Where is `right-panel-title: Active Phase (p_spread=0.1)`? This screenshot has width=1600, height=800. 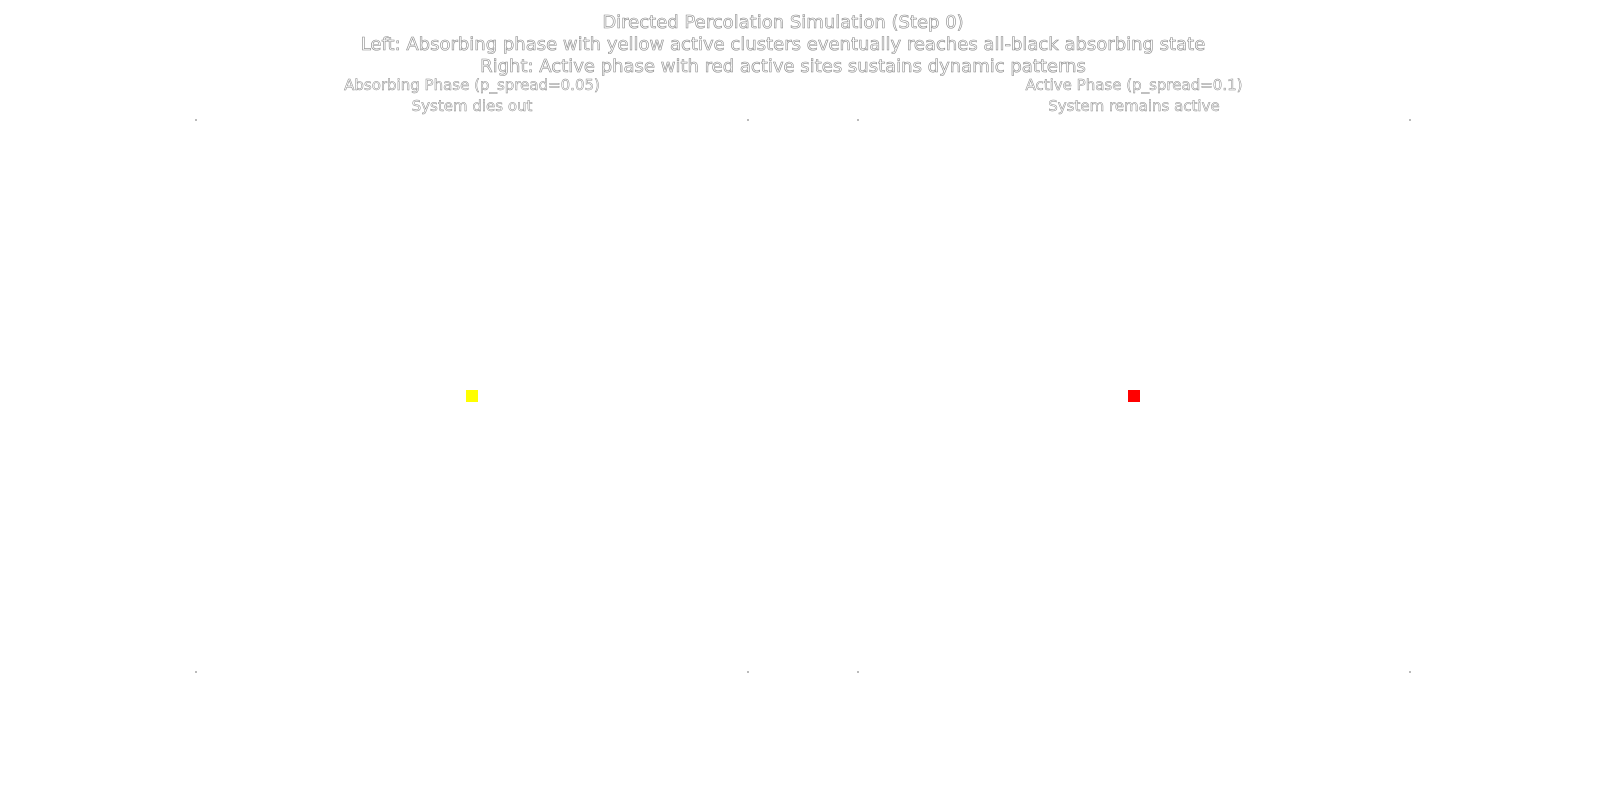
right-panel-title: Active Phase (p_spread=0.1) is located at coordinates (1134, 85).